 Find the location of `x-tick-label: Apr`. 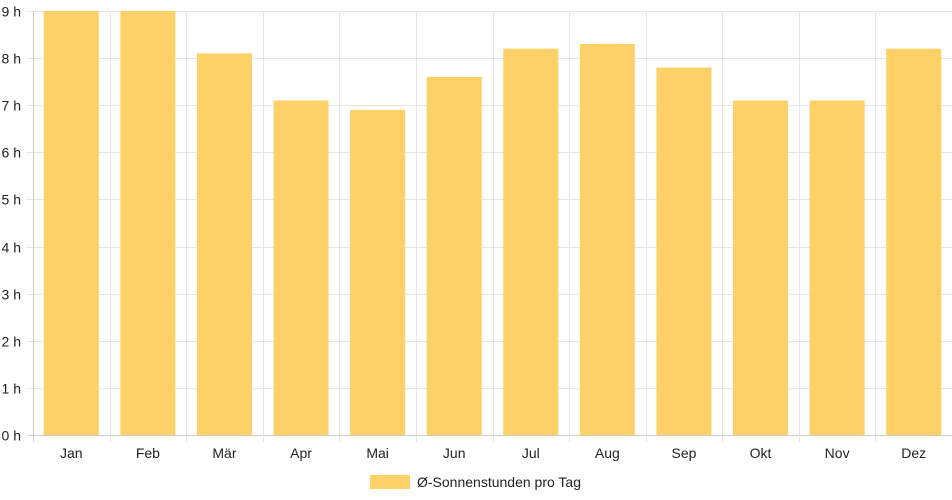

x-tick-label: Apr is located at coordinates (301, 453).